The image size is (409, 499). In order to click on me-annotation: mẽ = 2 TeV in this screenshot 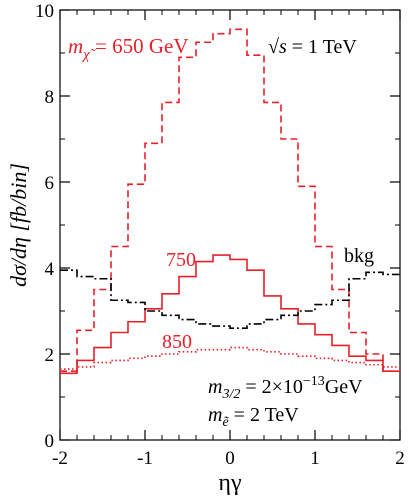, I will do `click(253, 417)`.